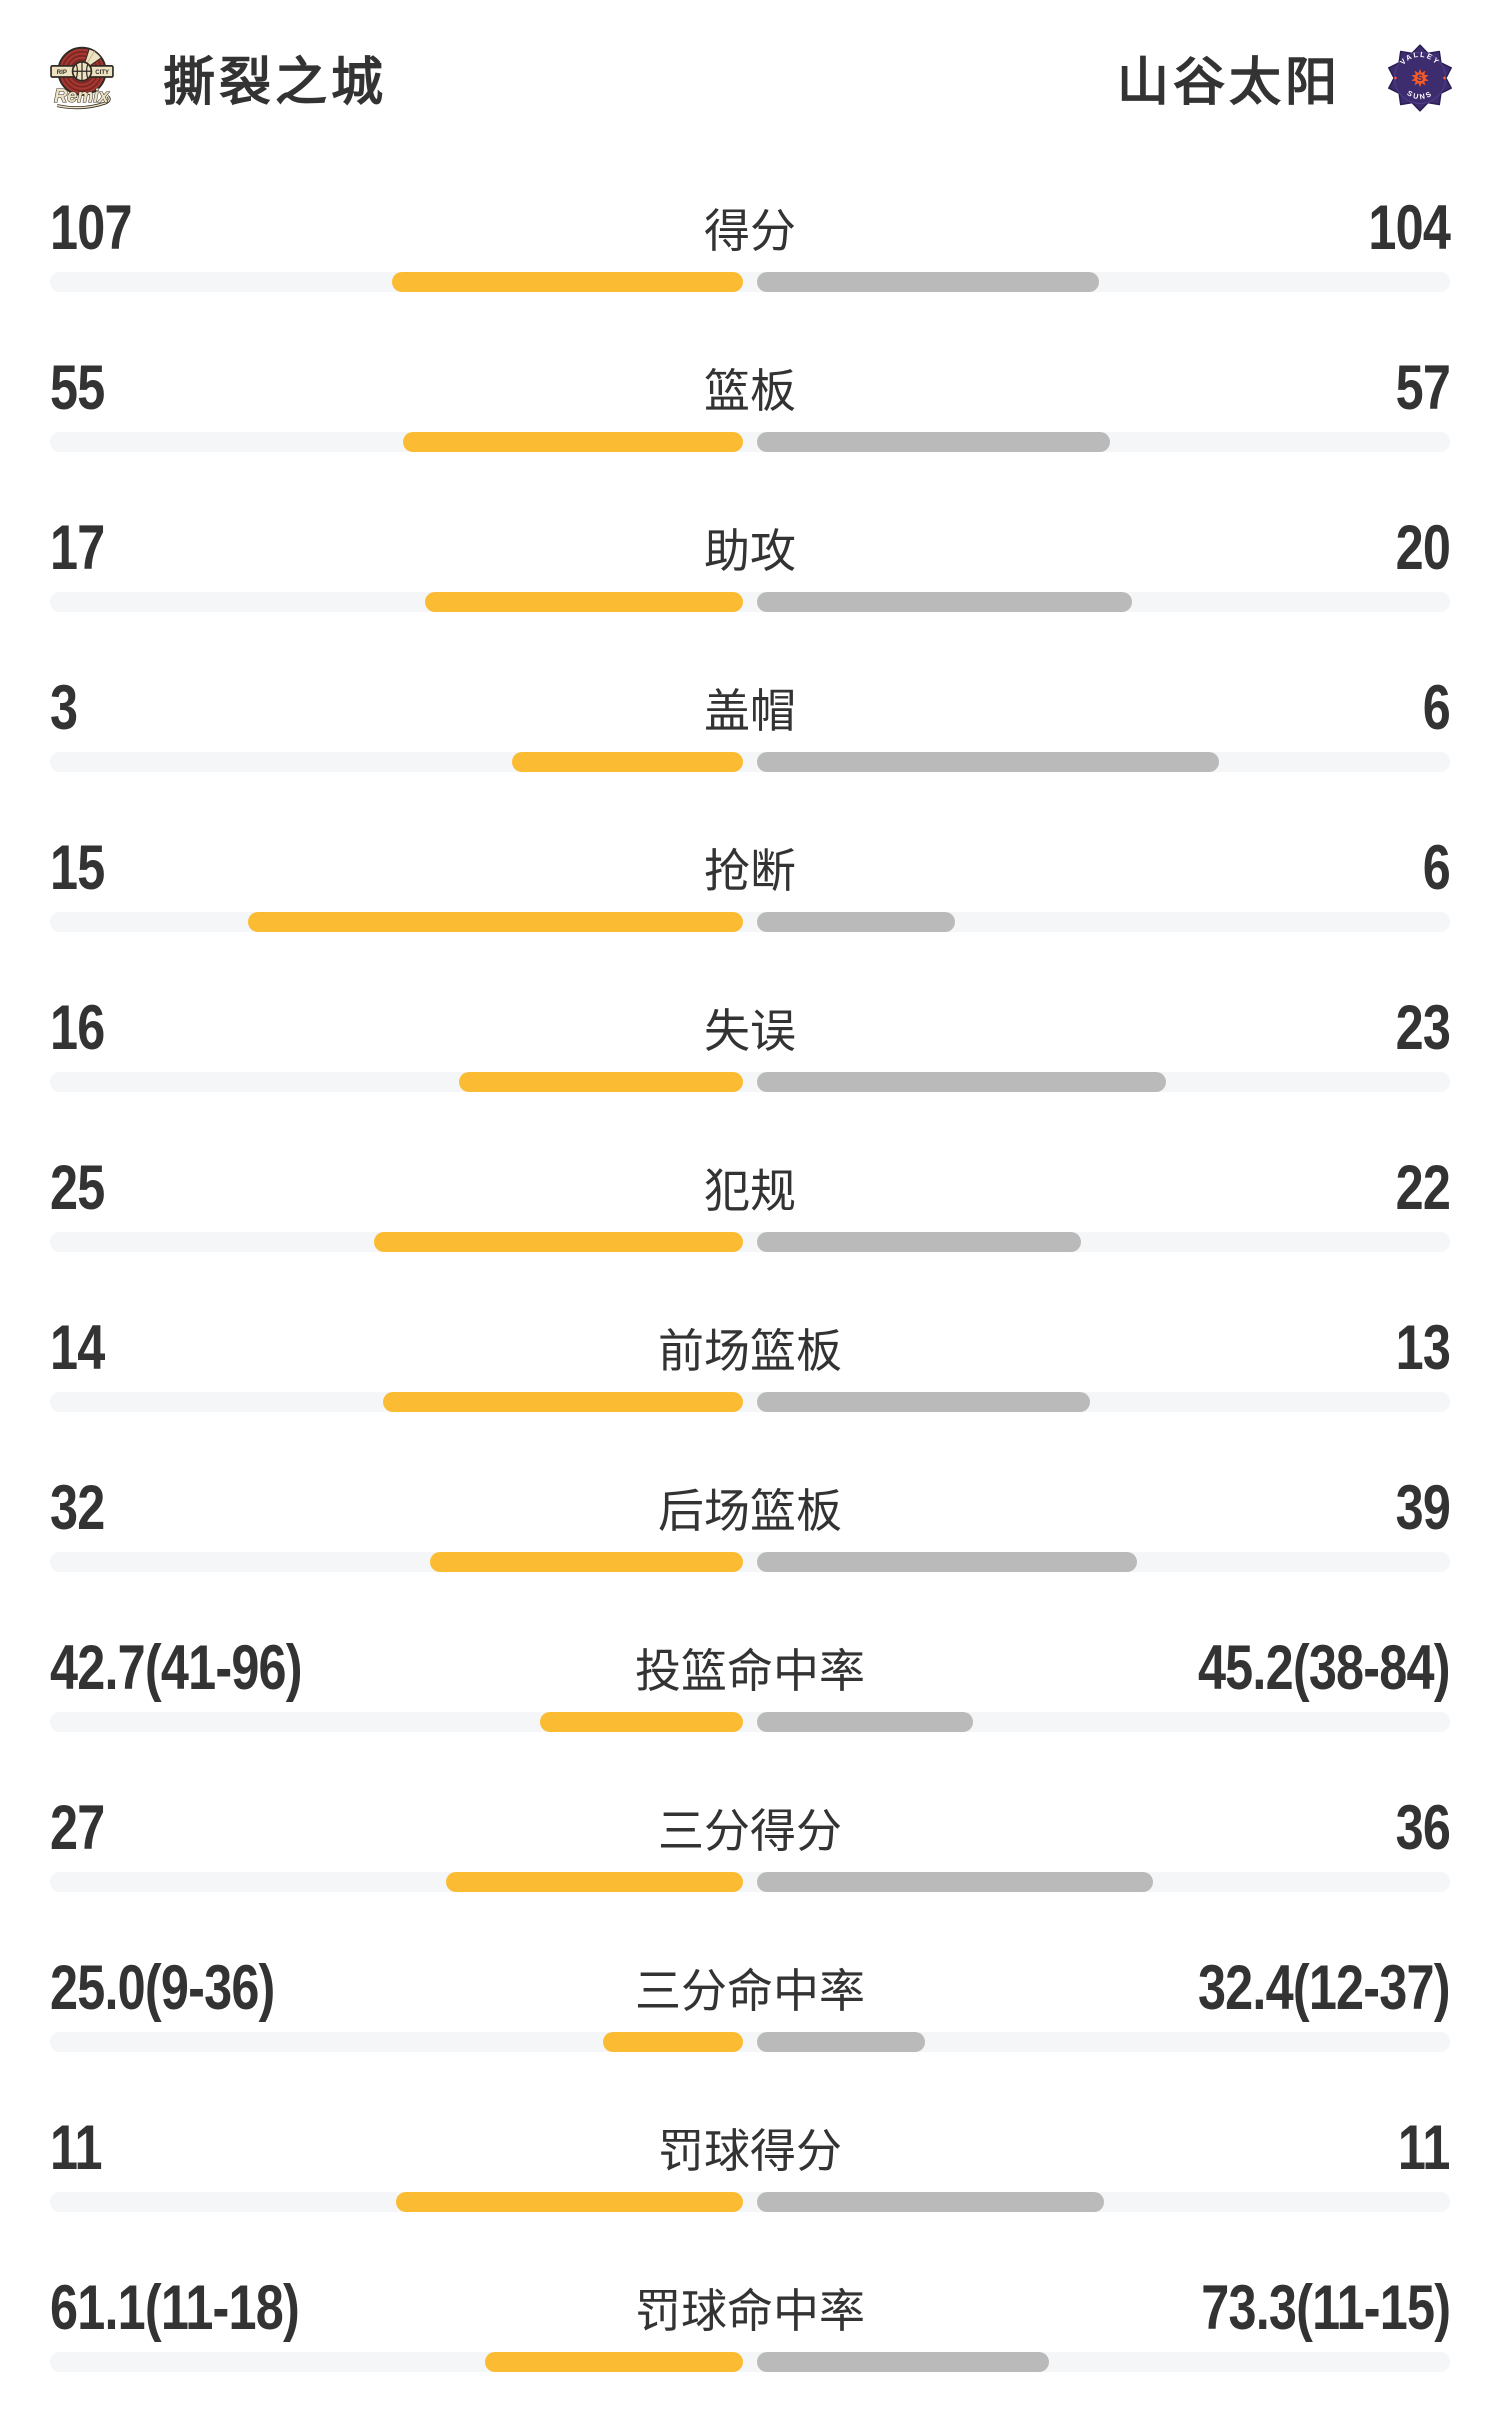 The image size is (1500, 2436). Describe the element at coordinates (750, 1508) in the screenshot. I see `stat-row-text: 32 39` at that location.